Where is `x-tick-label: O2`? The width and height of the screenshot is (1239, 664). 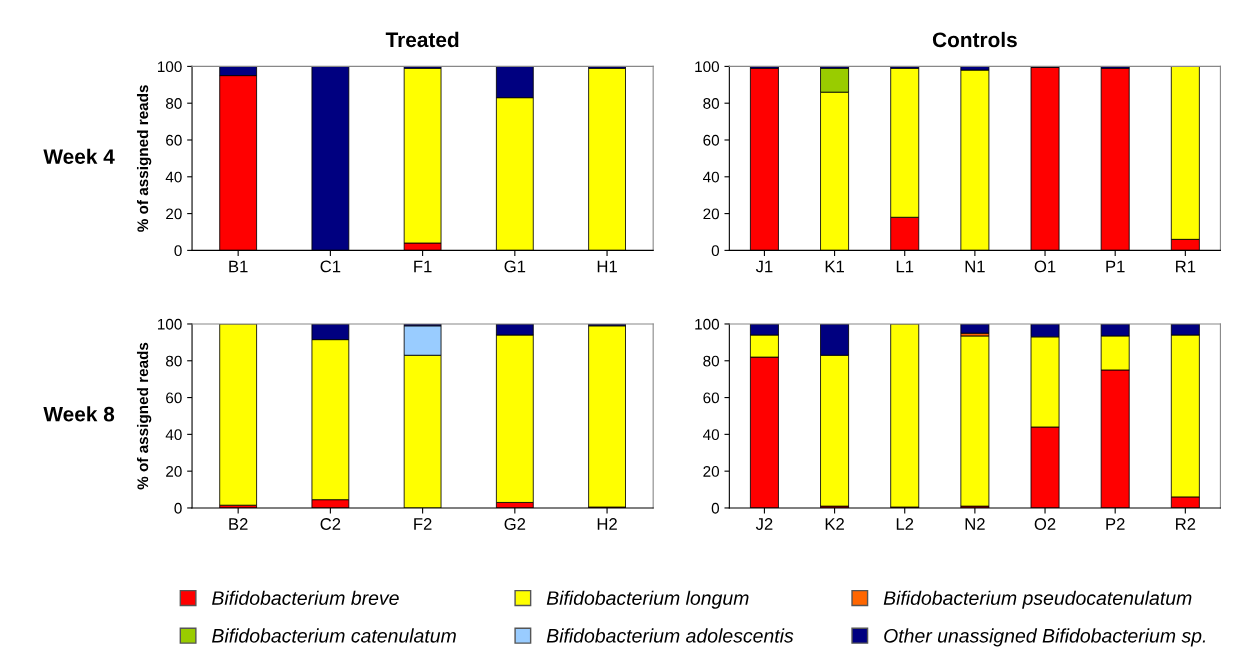 x-tick-label: O2 is located at coordinates (1045, 524).